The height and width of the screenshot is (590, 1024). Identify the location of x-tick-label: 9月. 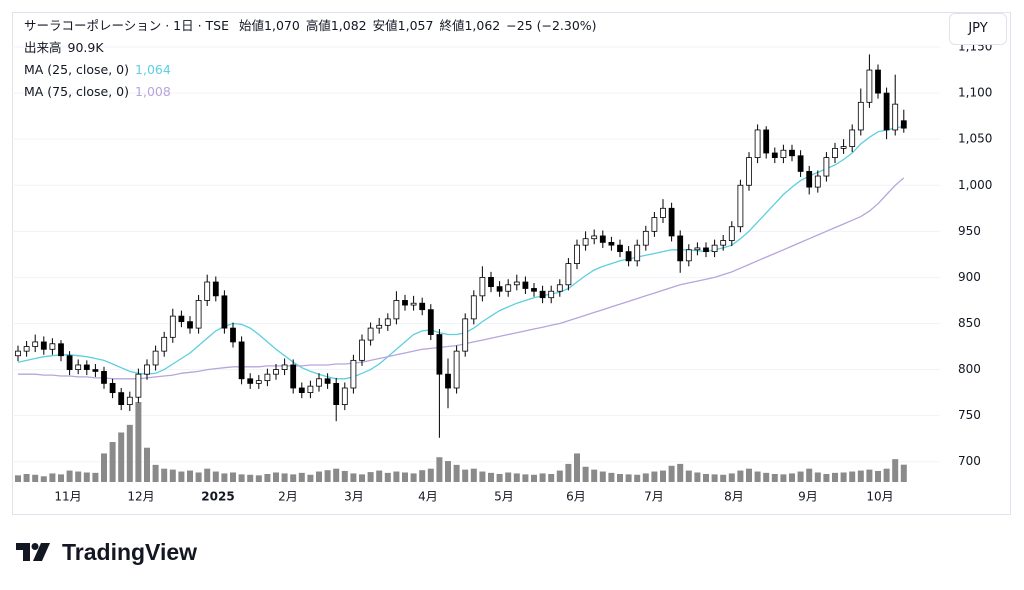
(808, 497).